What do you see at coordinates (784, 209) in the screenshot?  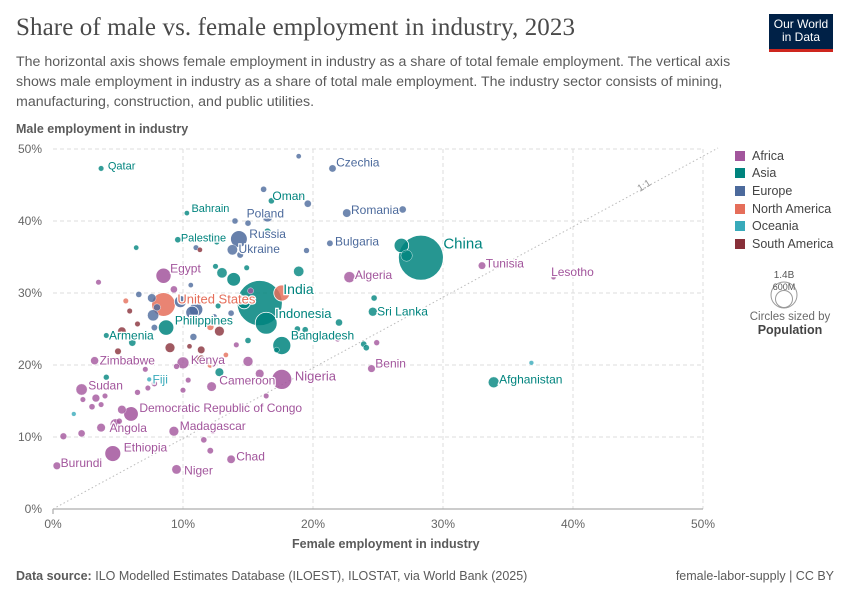 I see `legend-item-north-america: North America` at bounding box center [784, 209].